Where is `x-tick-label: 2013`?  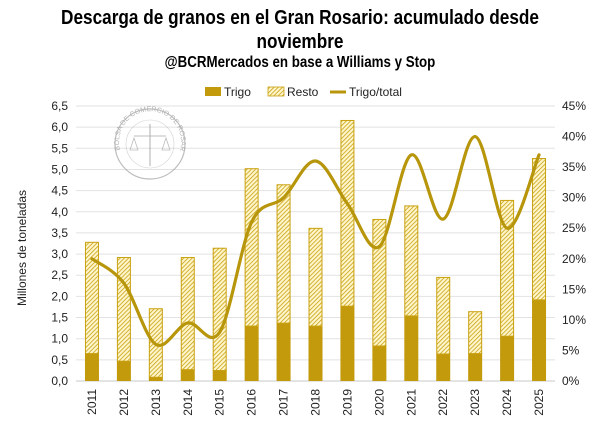
x-tick-label: 2013 is located at coordinates (156, 402).